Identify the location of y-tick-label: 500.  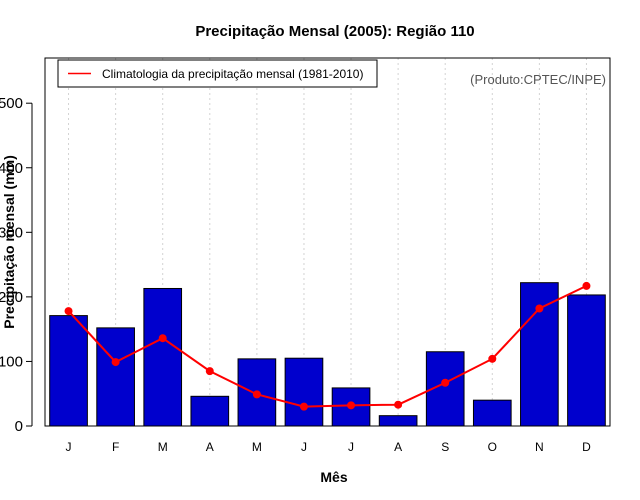
(11, 103).